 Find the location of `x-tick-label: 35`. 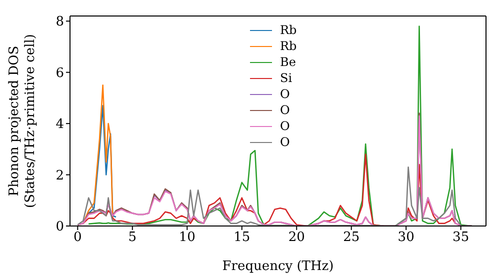

x-tick-label: 35 is located at coordinates (461, 238).